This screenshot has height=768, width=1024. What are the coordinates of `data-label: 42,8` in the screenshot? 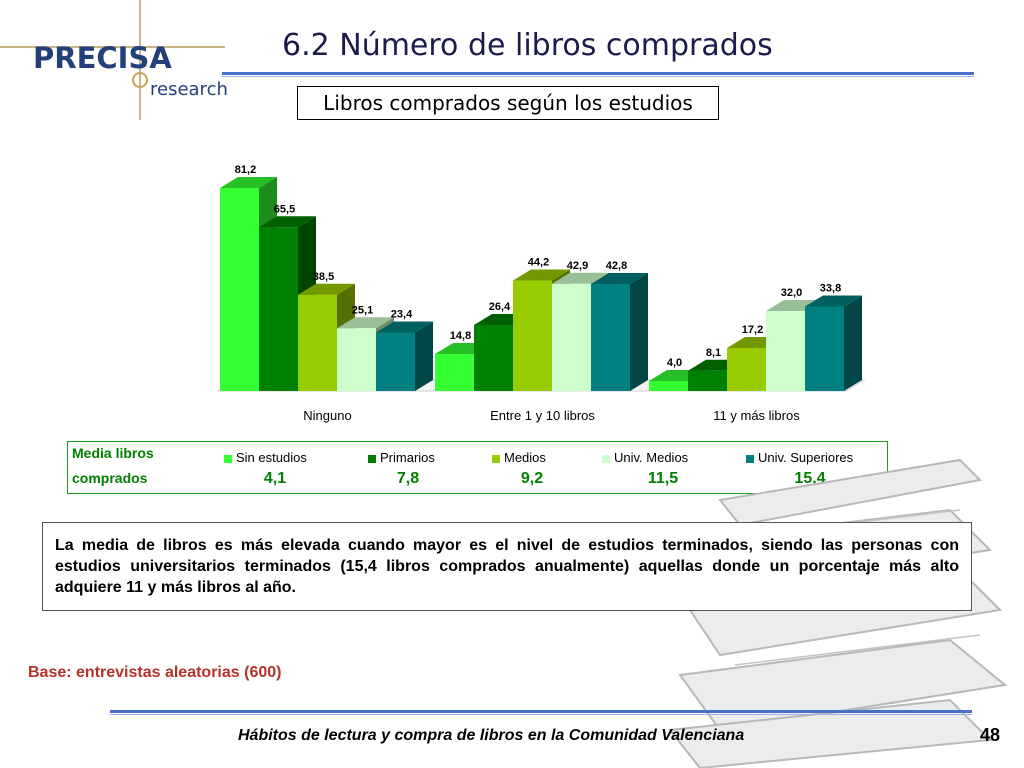 It's located at (616, 266).